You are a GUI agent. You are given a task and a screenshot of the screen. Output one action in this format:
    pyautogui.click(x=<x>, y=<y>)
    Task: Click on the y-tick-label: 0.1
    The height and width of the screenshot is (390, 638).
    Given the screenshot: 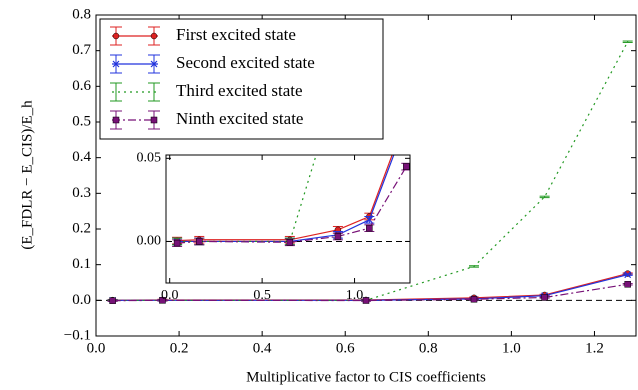 What is the action you would take?
    pyautogui.click(x=81, y=264)
    